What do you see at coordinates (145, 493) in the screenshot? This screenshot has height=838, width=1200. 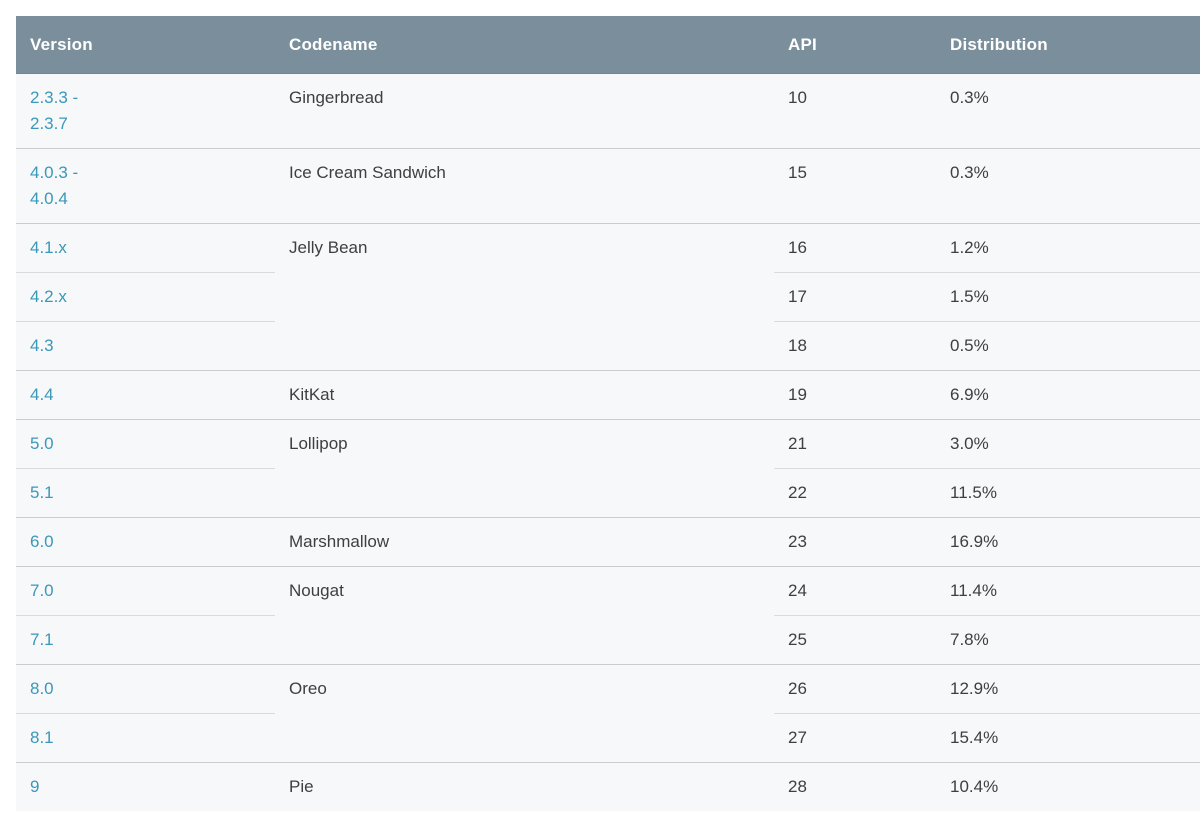 I see `version-cell: 5.1` at bounding box center [145, 493].